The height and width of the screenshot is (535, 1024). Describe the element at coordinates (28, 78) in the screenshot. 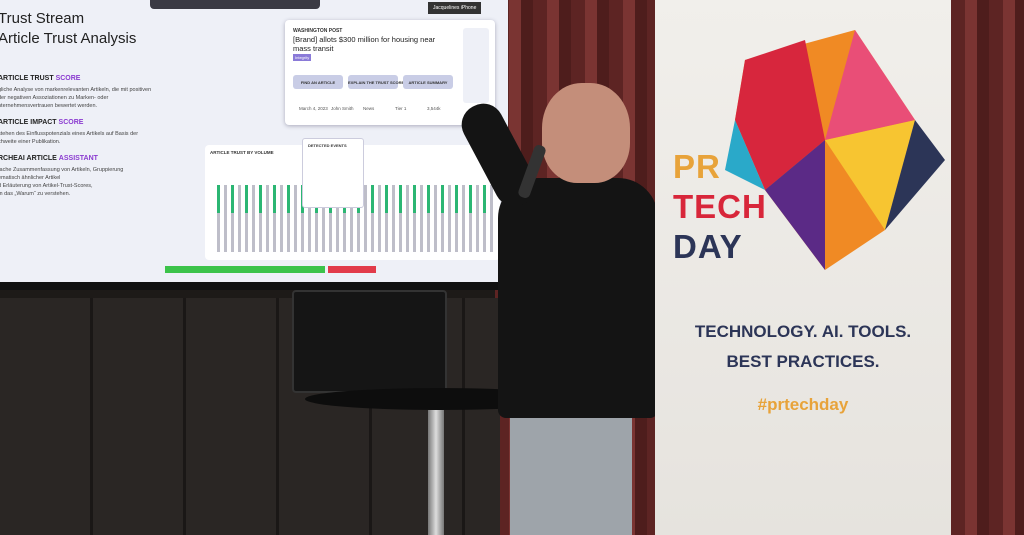

I see `heading-label: ARTICLE TRUST` at that location.